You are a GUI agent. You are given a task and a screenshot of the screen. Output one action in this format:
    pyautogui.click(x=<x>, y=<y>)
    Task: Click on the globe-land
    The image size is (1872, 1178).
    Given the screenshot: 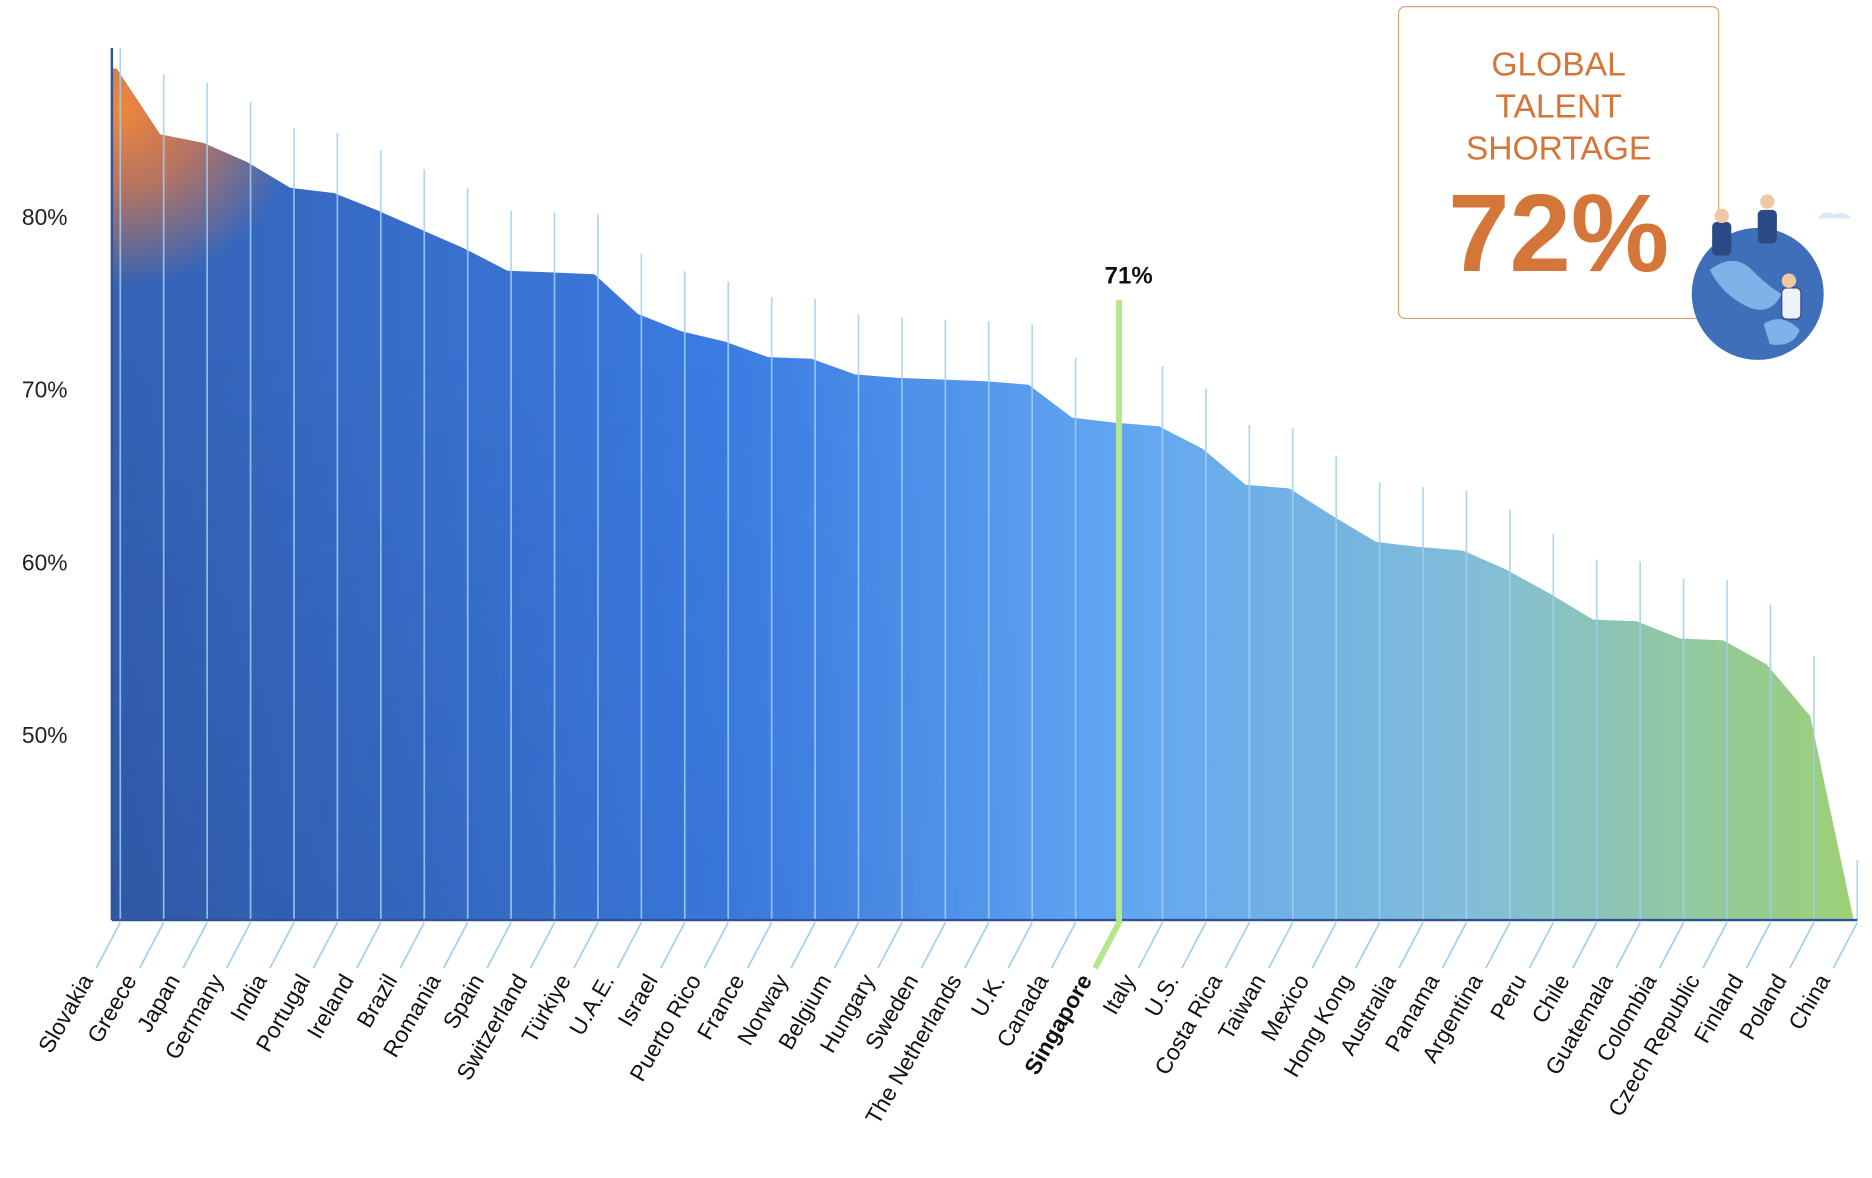 What is the action you would take?
    pyautogui.click(x=1754, y=302)
    